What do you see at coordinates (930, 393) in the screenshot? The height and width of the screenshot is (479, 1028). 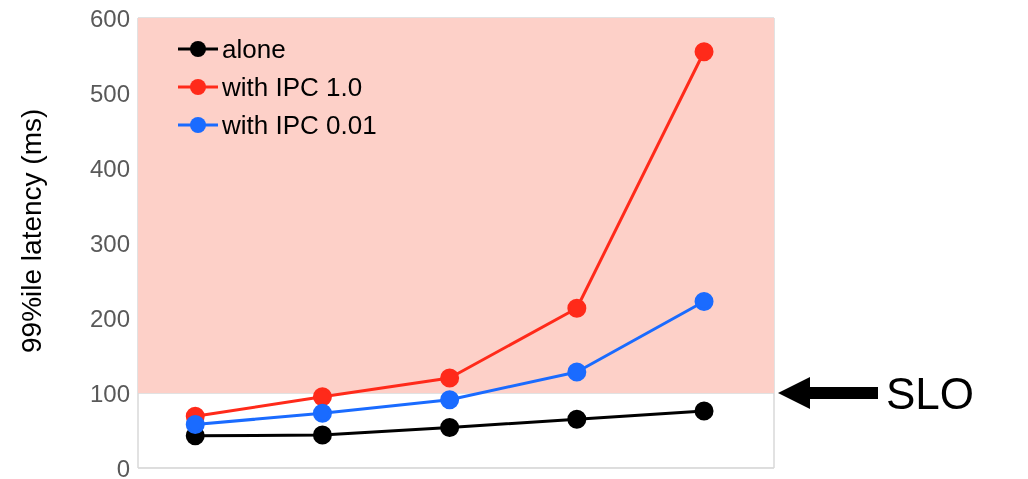 I see `band-label: SLO` at bounding box center [930, 393].